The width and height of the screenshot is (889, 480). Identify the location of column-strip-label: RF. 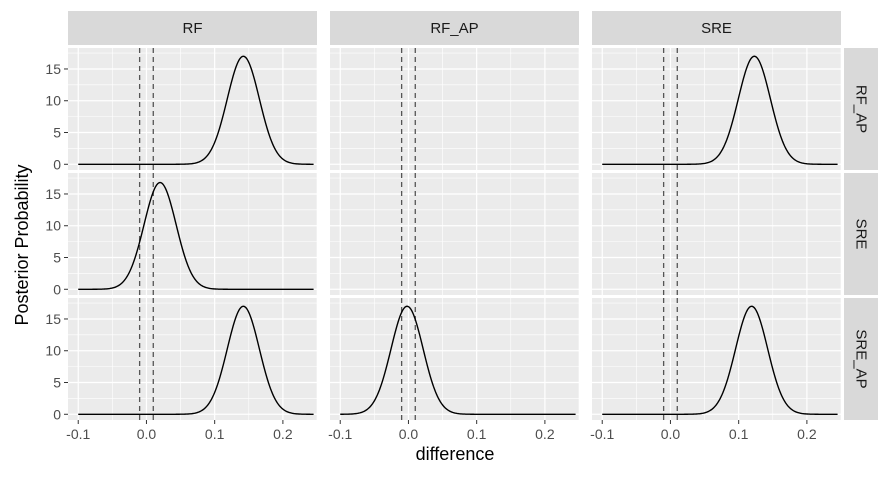
(193, 28).